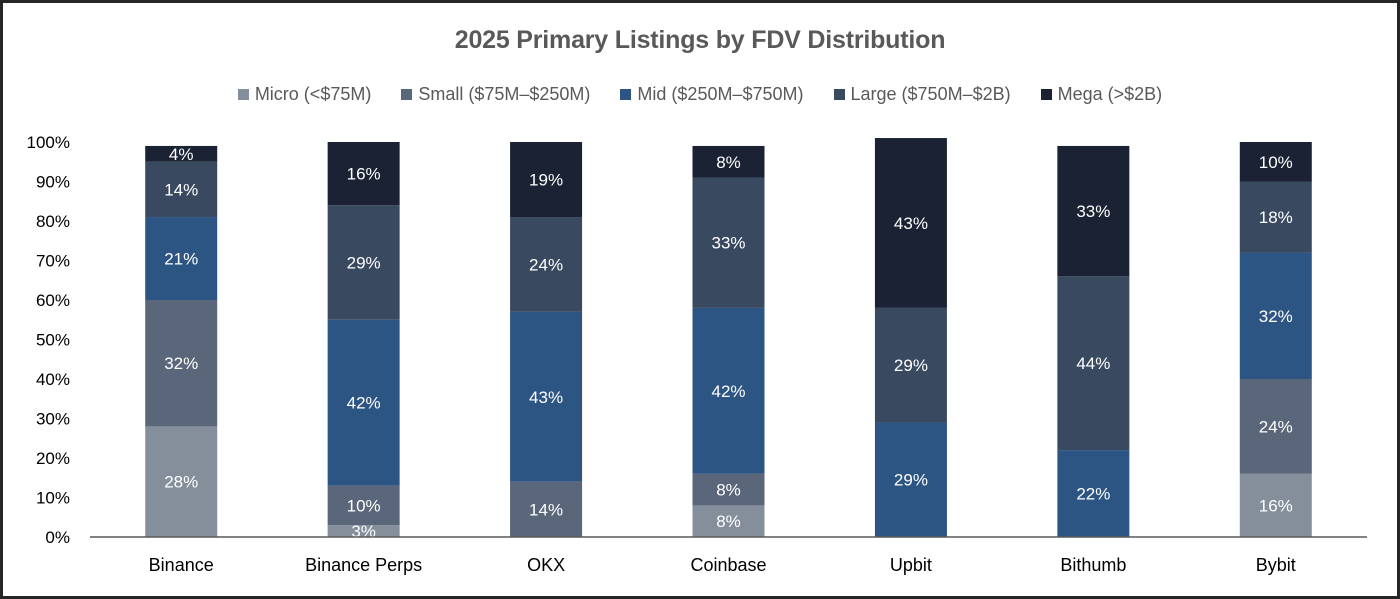  Describe the element at coordinates (1093, 565) in the screenshot. I see `x-tick-label: Bithumb` at that location.